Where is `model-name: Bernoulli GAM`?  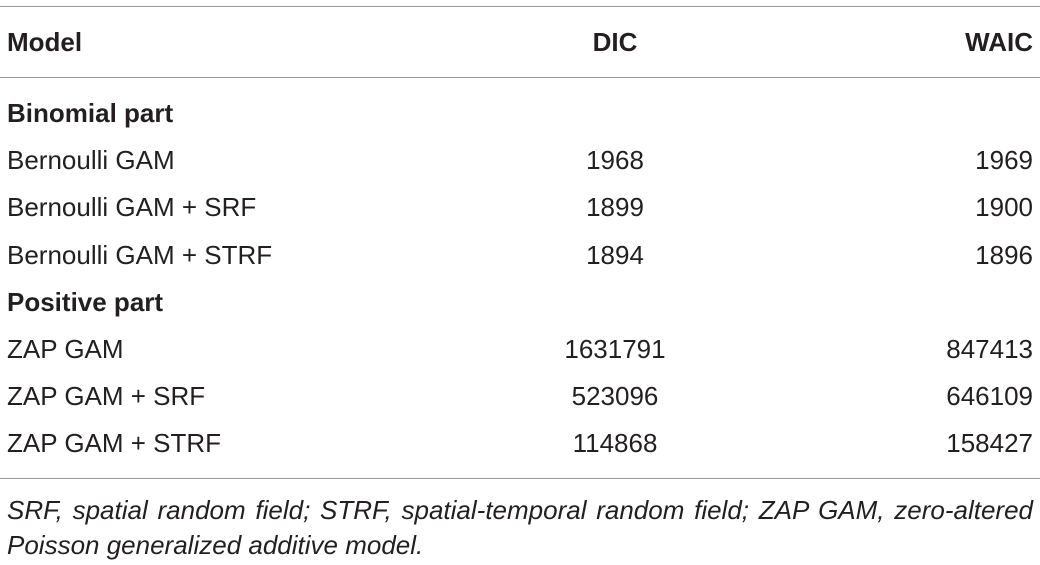 model-name: Bernoulli GAM is located at coordinates (91, 160).